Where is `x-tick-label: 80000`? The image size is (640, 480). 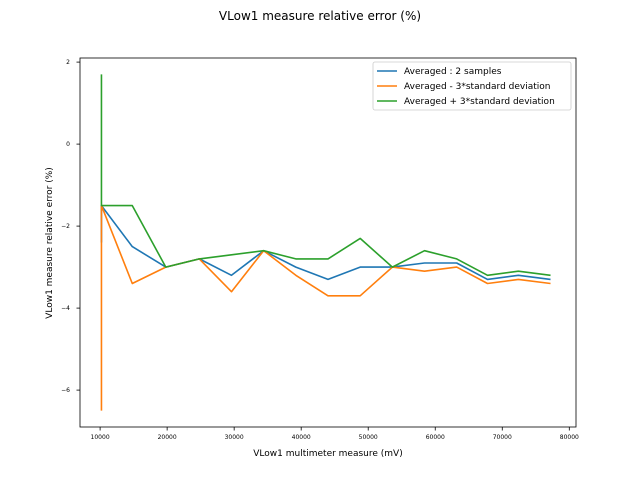
x-tick-label: 80000 is located at coordinates (569, 437).